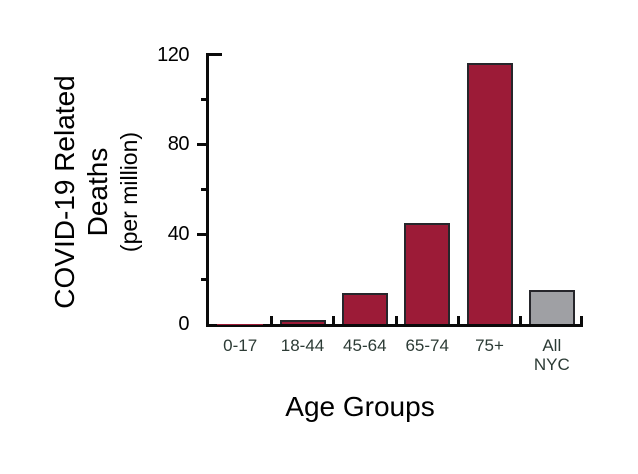 The image size is (638, 474). Describe the element at coordinates (173, 54) in the screenshot. I see `y-tick-label: 120` at that location.